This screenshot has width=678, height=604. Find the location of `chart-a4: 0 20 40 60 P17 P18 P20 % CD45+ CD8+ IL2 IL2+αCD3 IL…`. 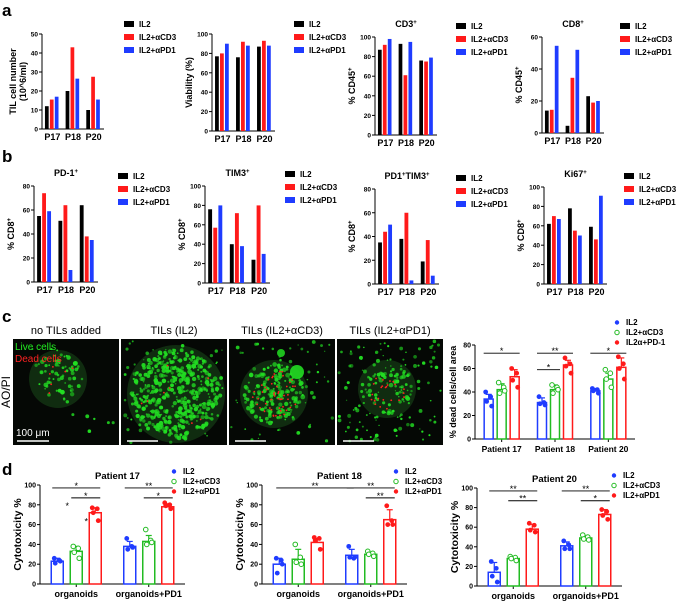

chart-a4: 0 20 40 60 P17 P18 P20 % CD45+ CD8+ IL2 IL2+αCD3 IL… is located at coordinates (593, 82).